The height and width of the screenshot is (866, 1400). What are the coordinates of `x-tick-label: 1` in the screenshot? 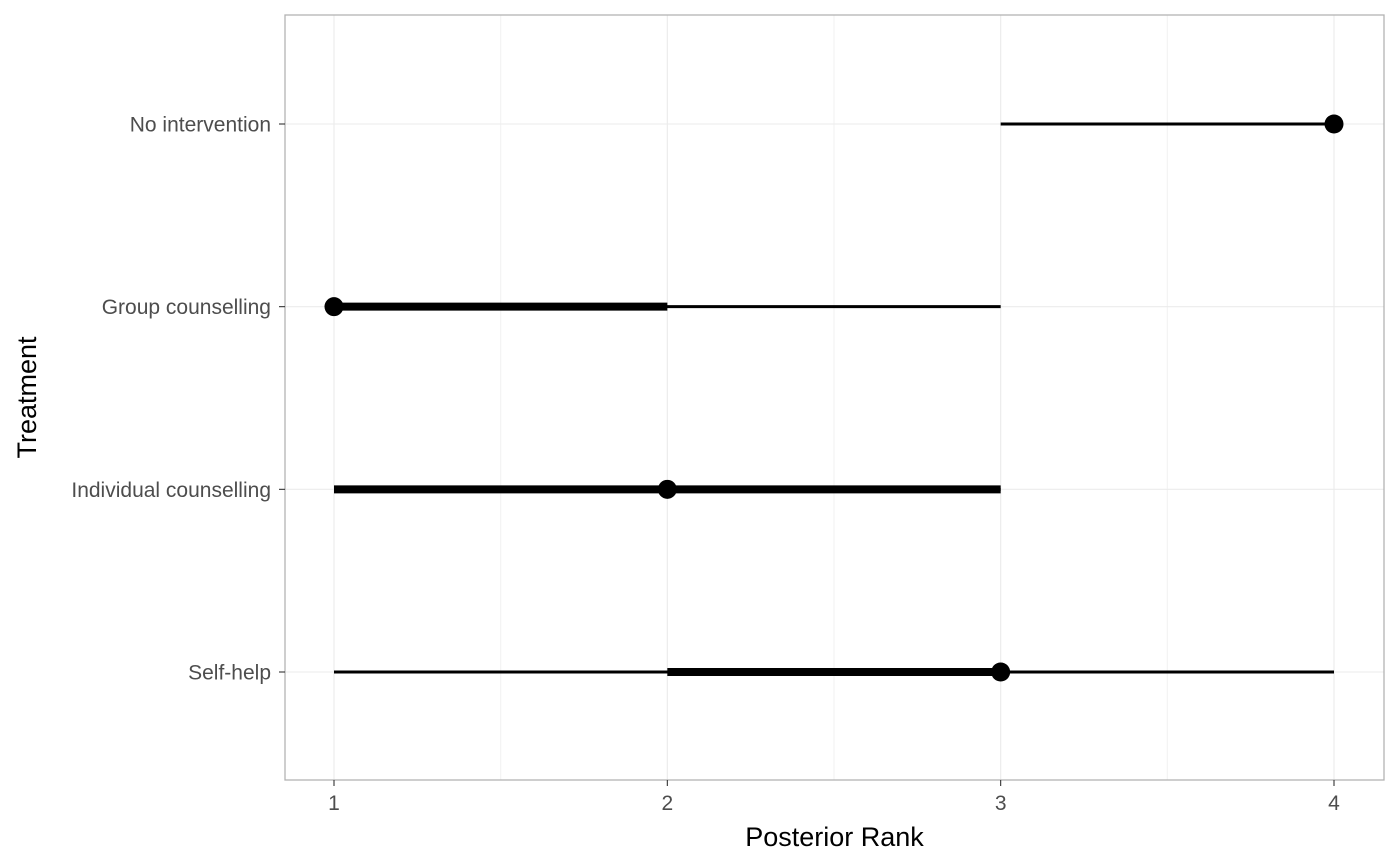 It's located at (334, 803).